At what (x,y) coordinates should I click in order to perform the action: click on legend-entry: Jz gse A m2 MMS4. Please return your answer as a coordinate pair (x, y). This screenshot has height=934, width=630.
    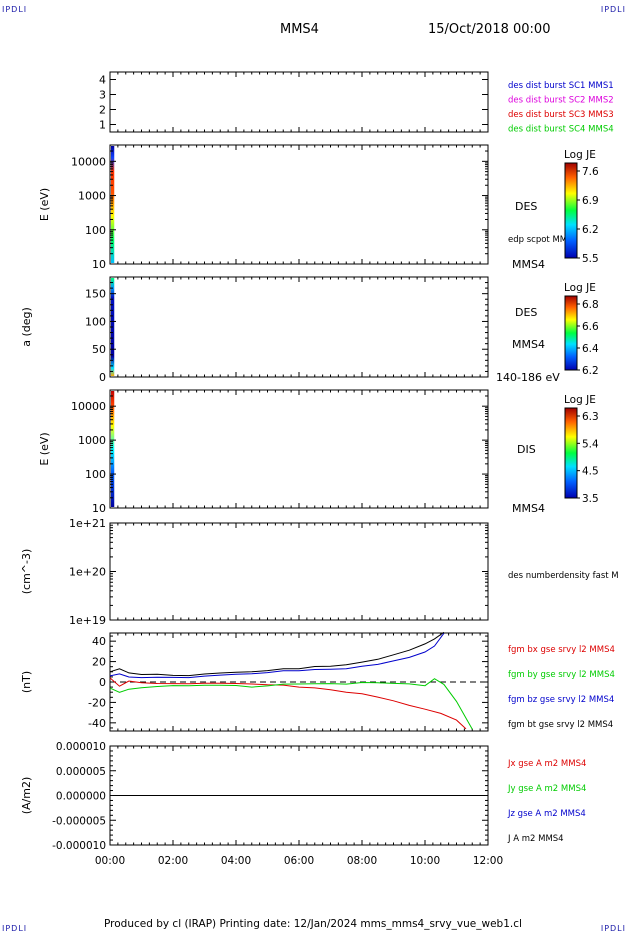
    Looking at the image, I should click on (546, 814).